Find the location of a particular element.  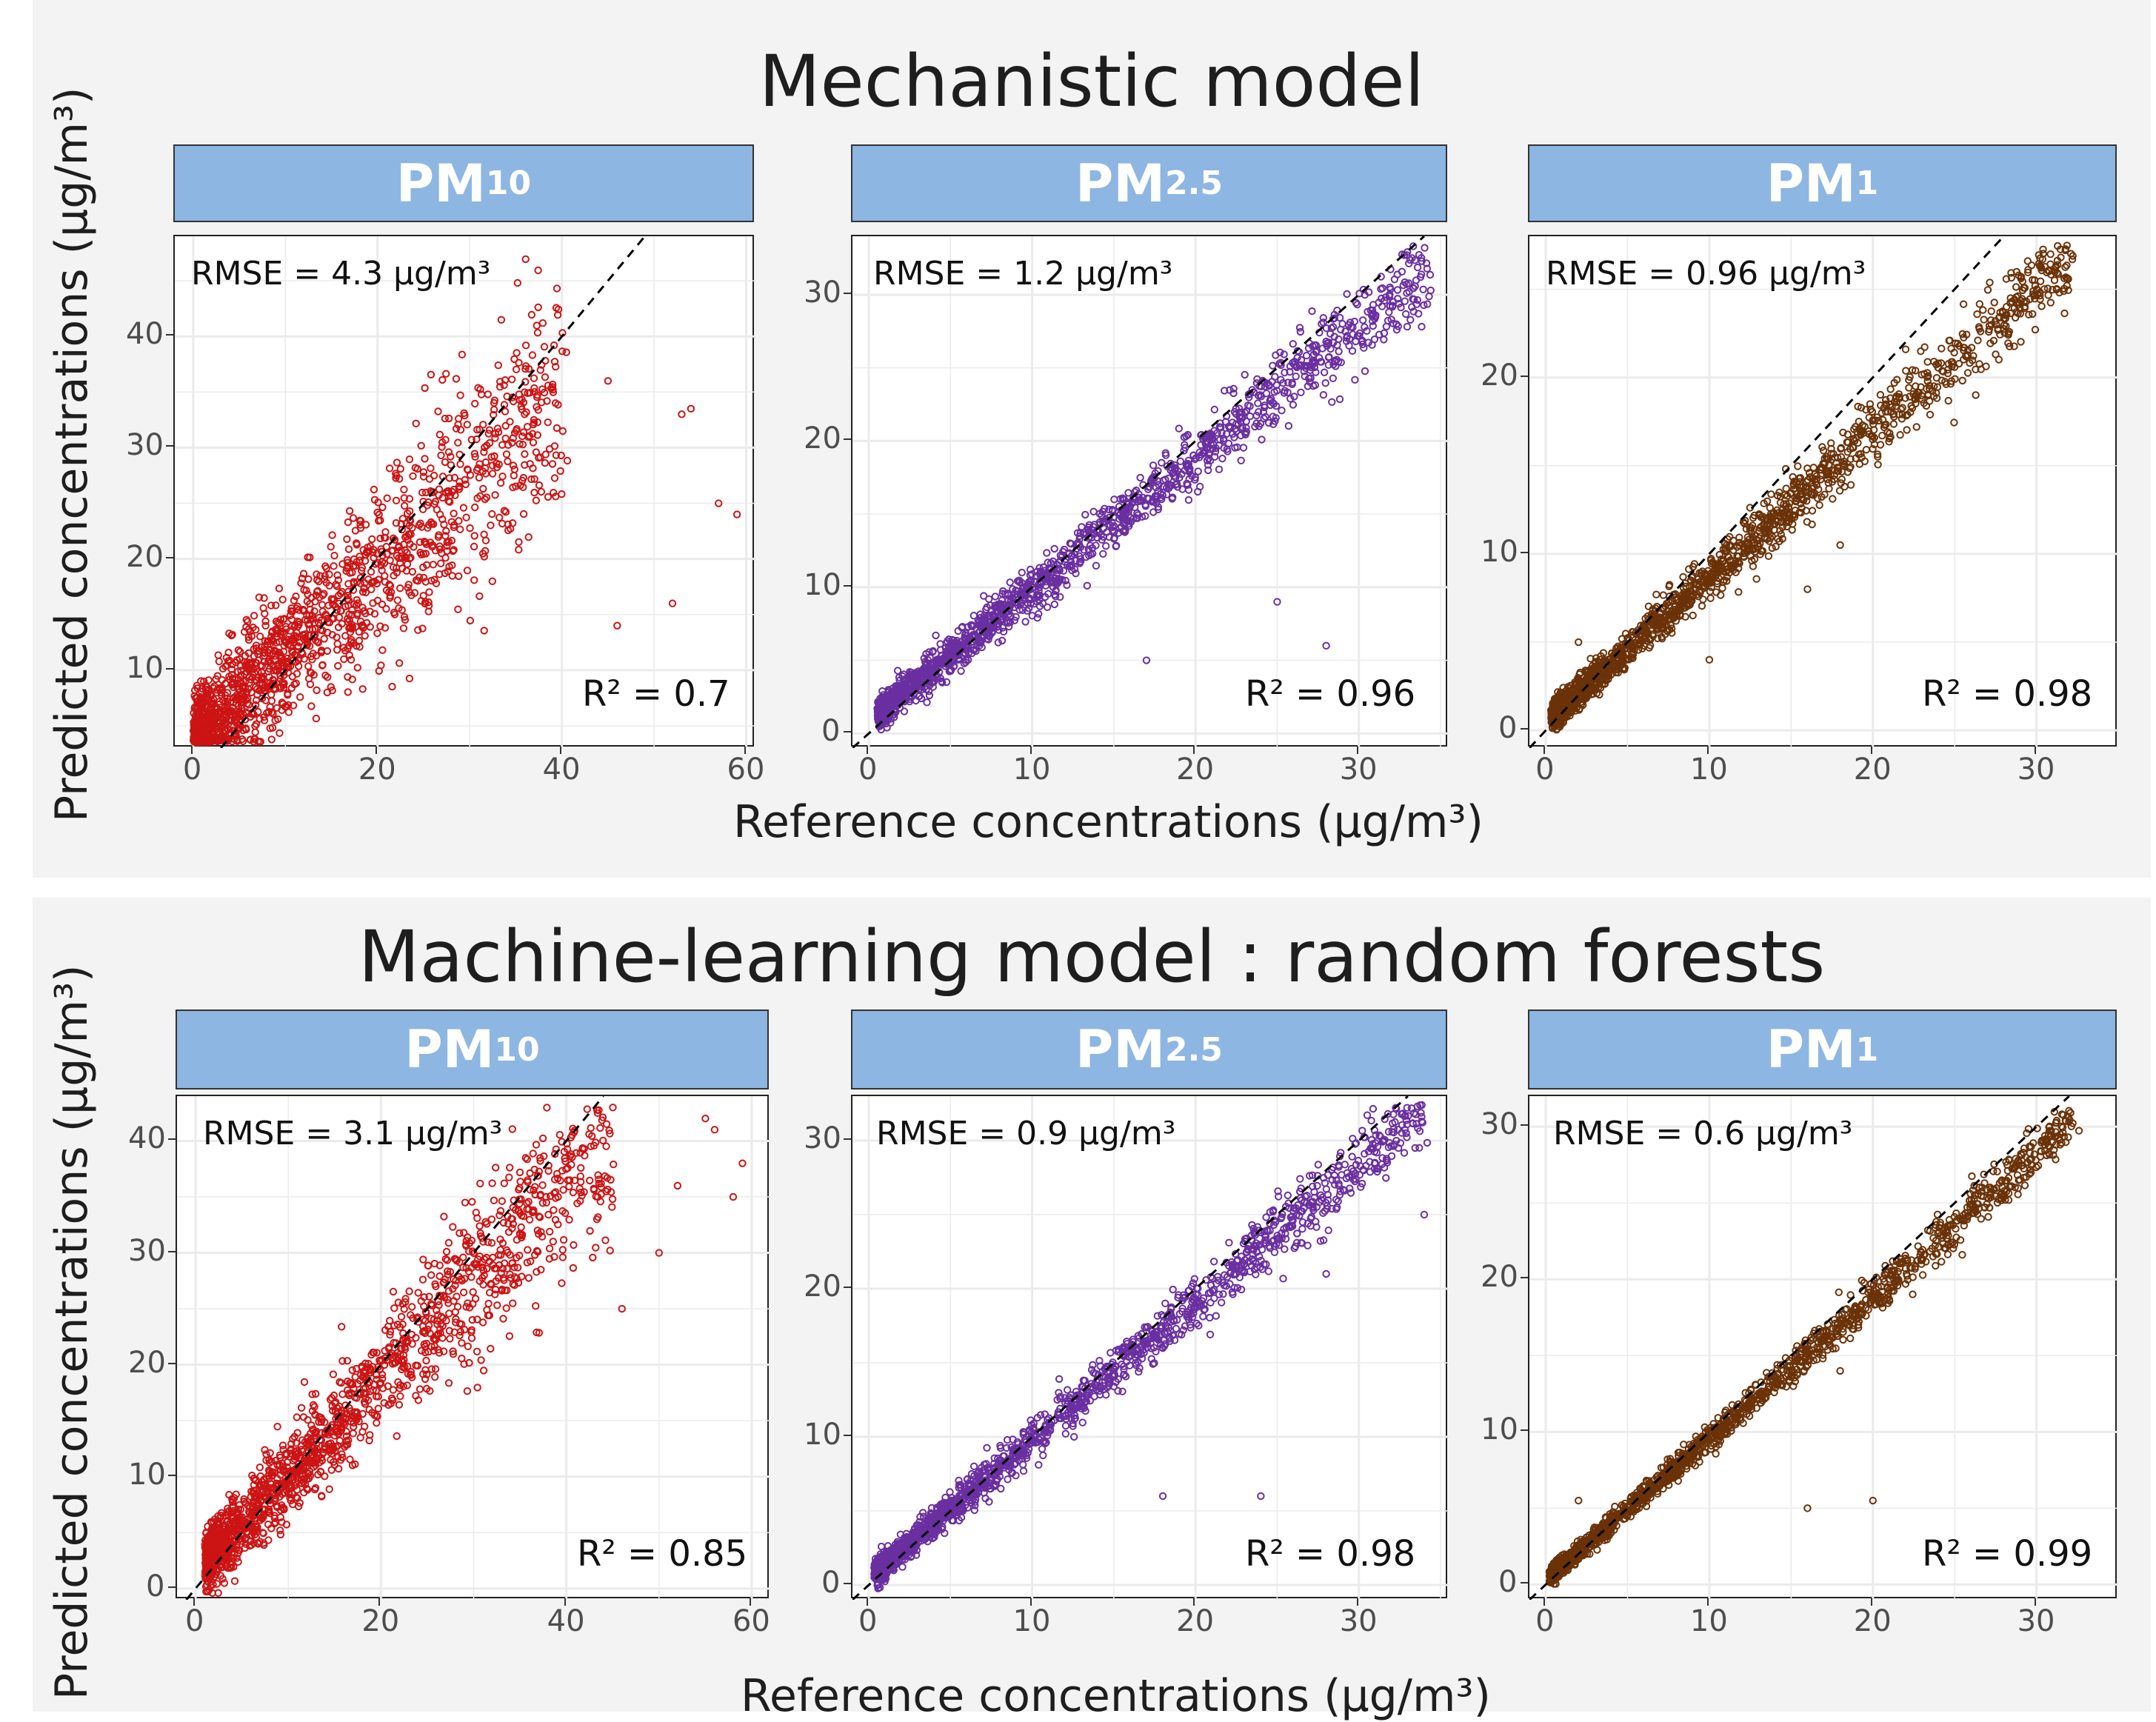

y-tick-label: 10 is located at coordinates (1499, 552).